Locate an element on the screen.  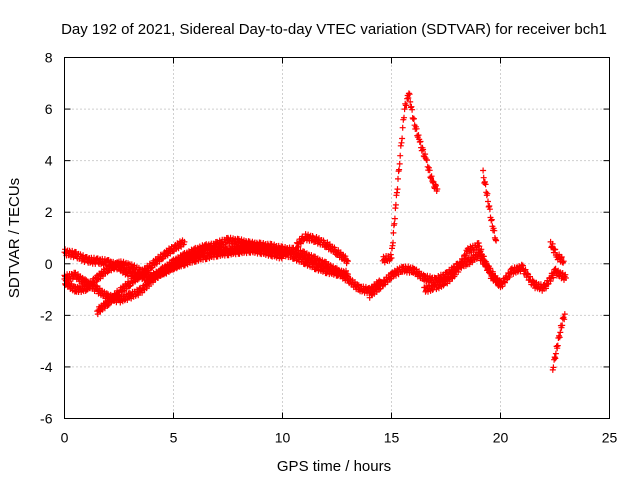
series-track-g is located at coordinates (410, 178).